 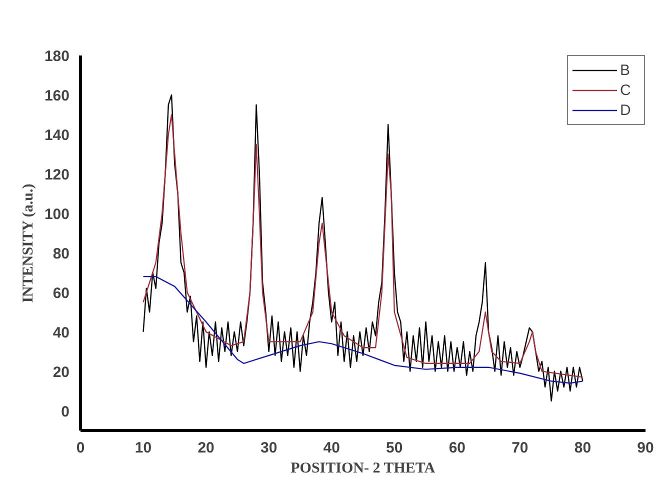 I want to click on y-tick-label: 40, so click(x=61, y=333).